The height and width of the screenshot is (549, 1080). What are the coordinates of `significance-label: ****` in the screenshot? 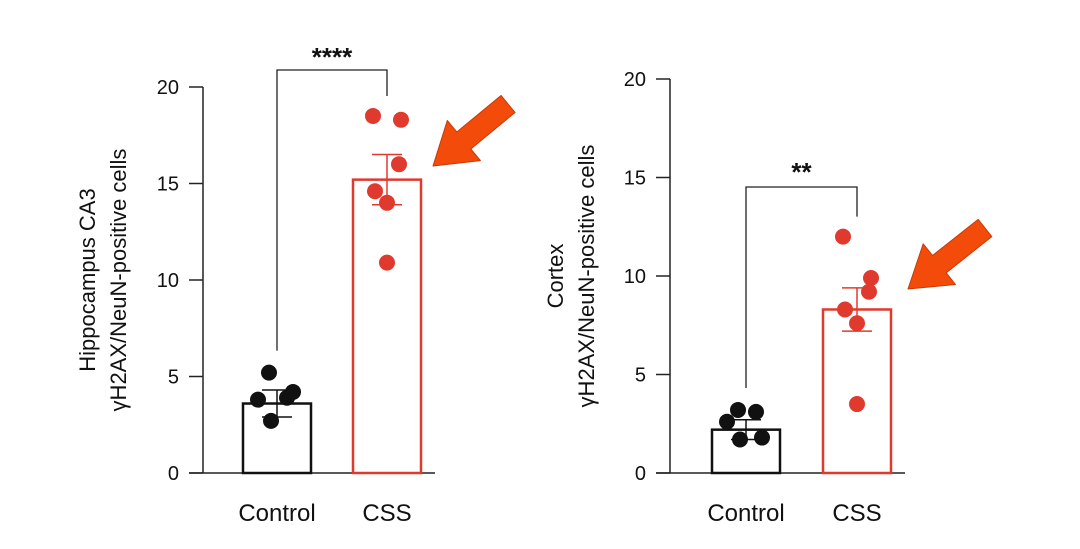 It's located at (332, 57).